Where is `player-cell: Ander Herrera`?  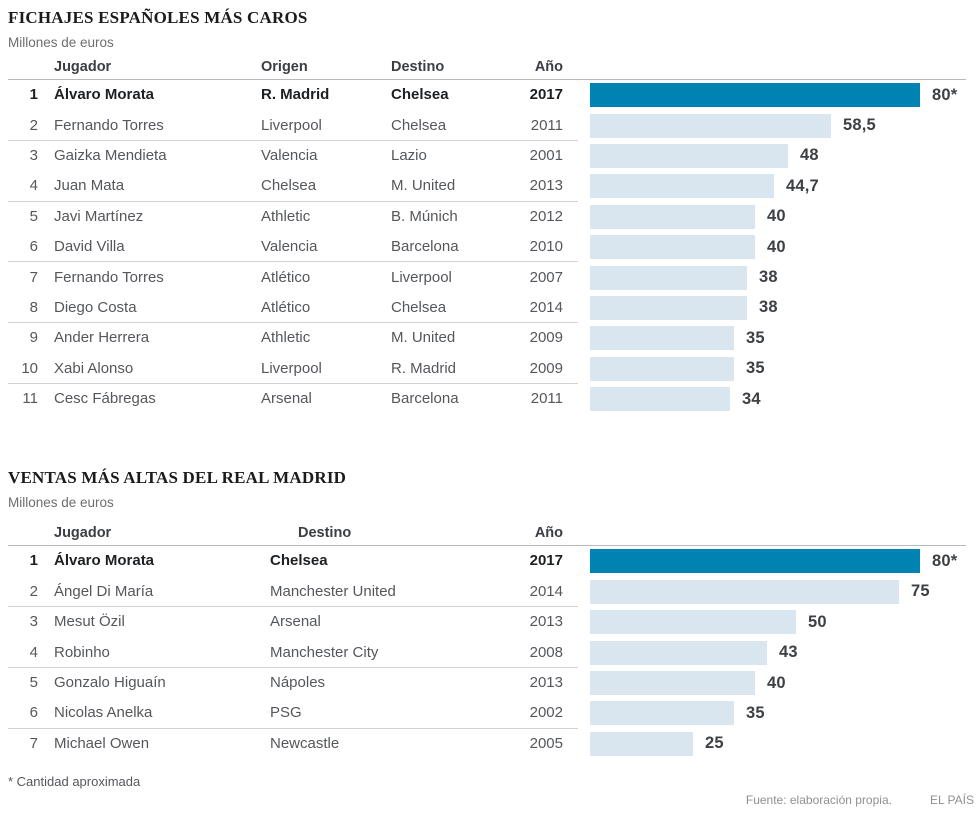 player-cell: Ander Herrera is located at coordinates (102, 338).